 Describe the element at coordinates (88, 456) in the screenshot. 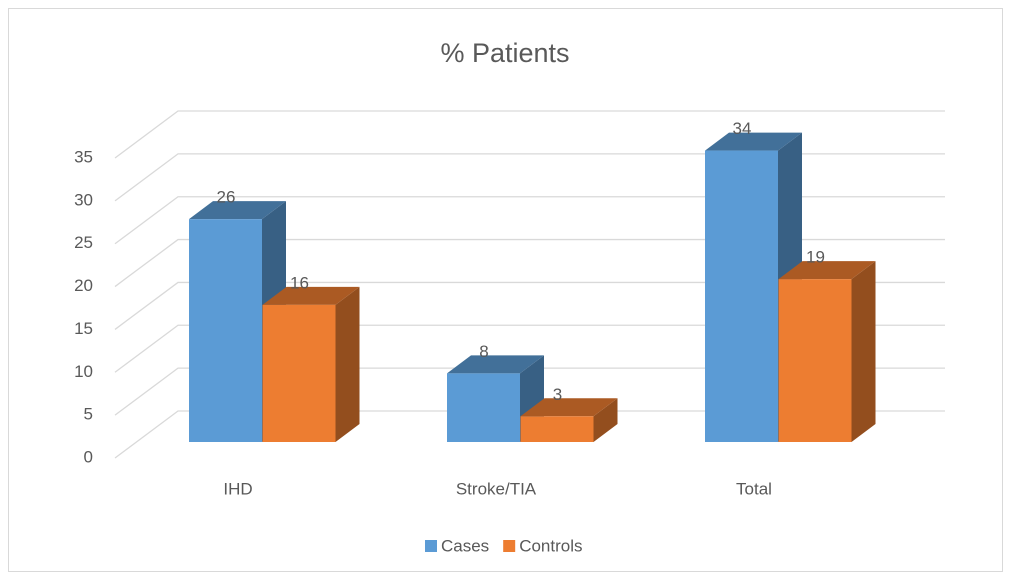

I see `y-tick-label: 0` at that location.